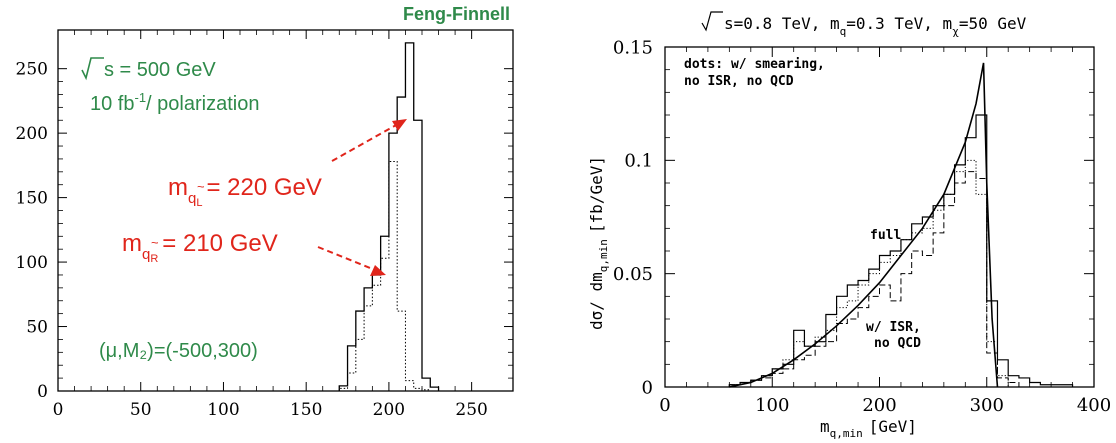 The height and width of the screenshot is (443, 1116). What do you see at coordinates (219, 243) in the screenshot?
I see `mqR-val: = 210 GeV` at bounding box center [219, 243].